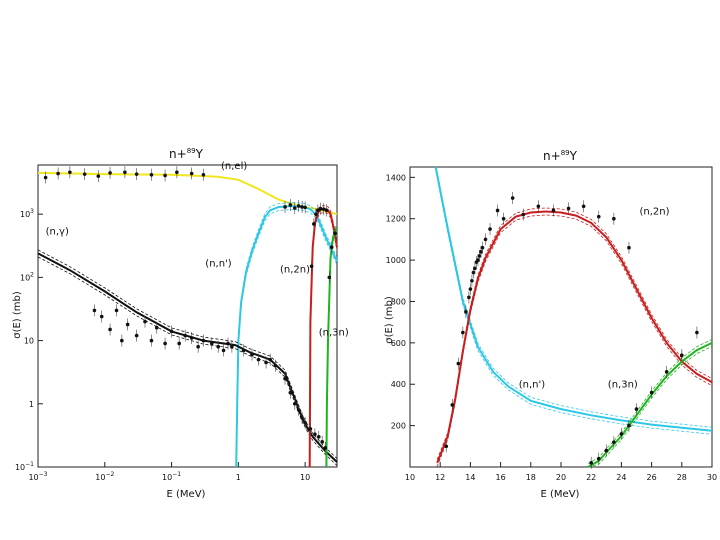  I want to click on right-annotation-n-n: (n,n'), so click(532, 384).